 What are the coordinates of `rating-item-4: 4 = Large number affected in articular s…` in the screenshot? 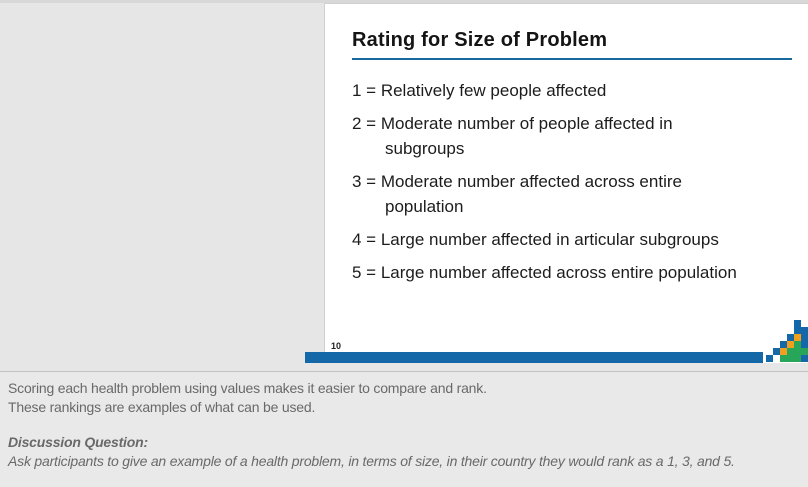 It's located at (572, 239).